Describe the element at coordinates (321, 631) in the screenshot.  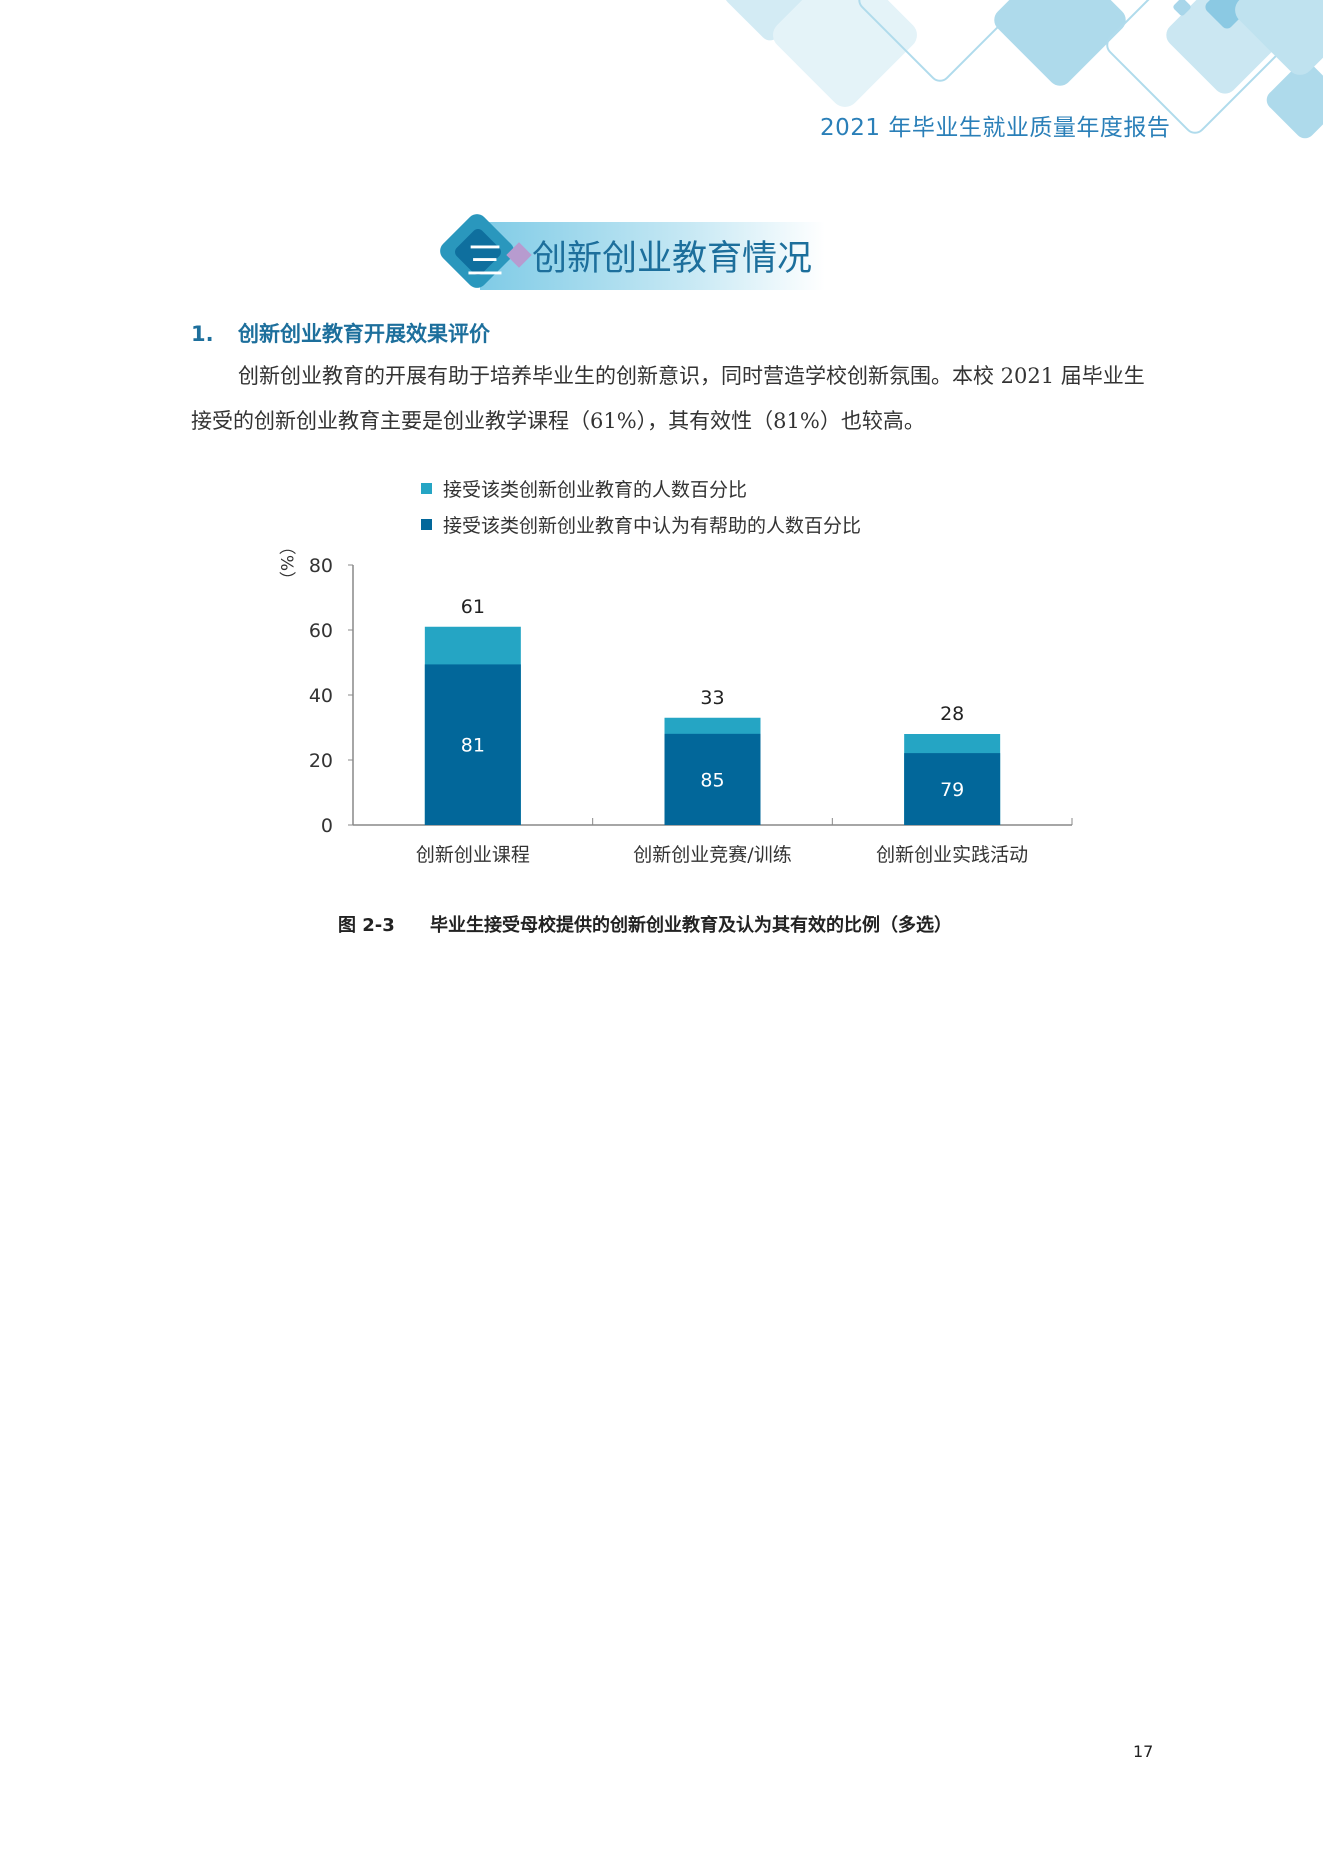
I see `y-tick-label: 60` at that location.